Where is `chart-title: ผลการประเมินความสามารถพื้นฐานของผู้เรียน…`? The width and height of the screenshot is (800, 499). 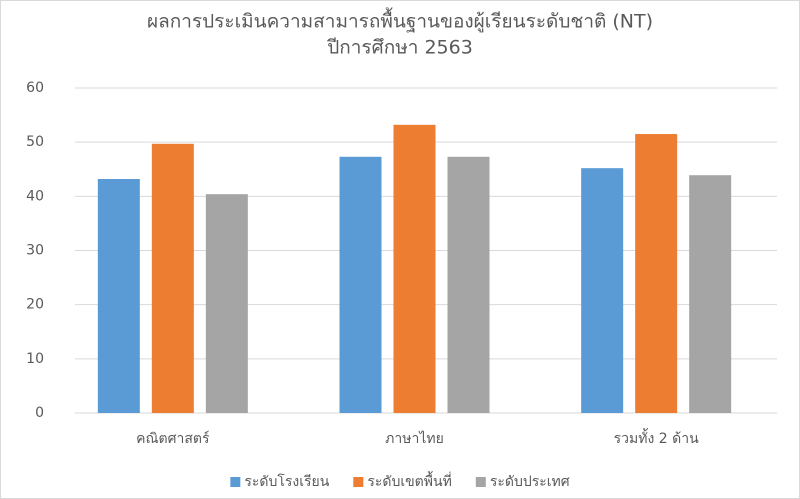
chart-title: ผลการประเมินความสามารถพื้นฐานของผู้เรียน… is located at coordinates (400, 20).